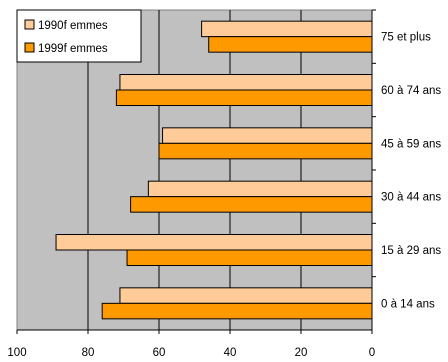 This screenshot has height=362, width=448. What do you see at coordinates (408, 304) in the screenshot?
I see `category-label: 0 à 14 ans` at bounding box center [408, 304].